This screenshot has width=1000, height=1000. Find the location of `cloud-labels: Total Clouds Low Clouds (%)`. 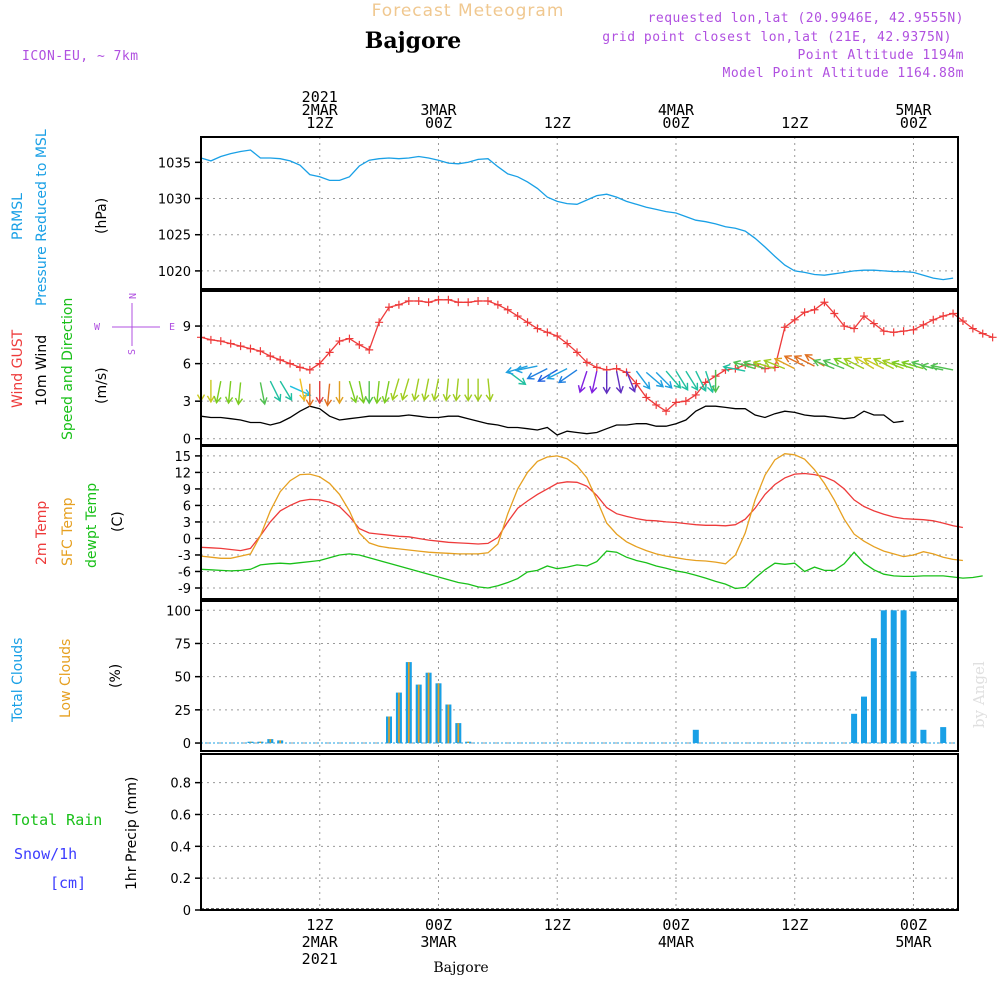

cloud-labels: Total Clouds Low Clouds (%) is located at coordinates (67, 680).